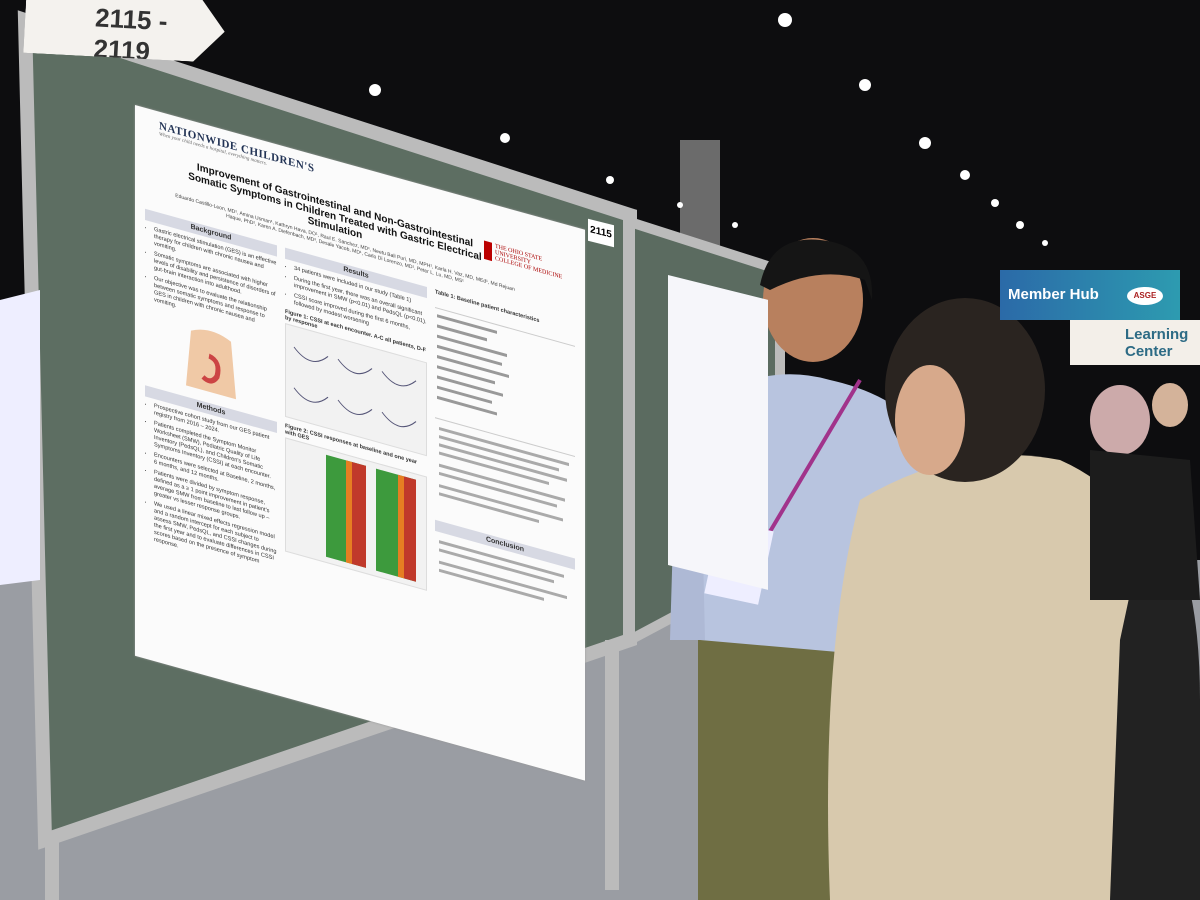 The image size is (1200, 900). What do you see at coordinates (211, 364) in the screenshot?
I see `stomach-illustration` at bounding box center [211, 364].